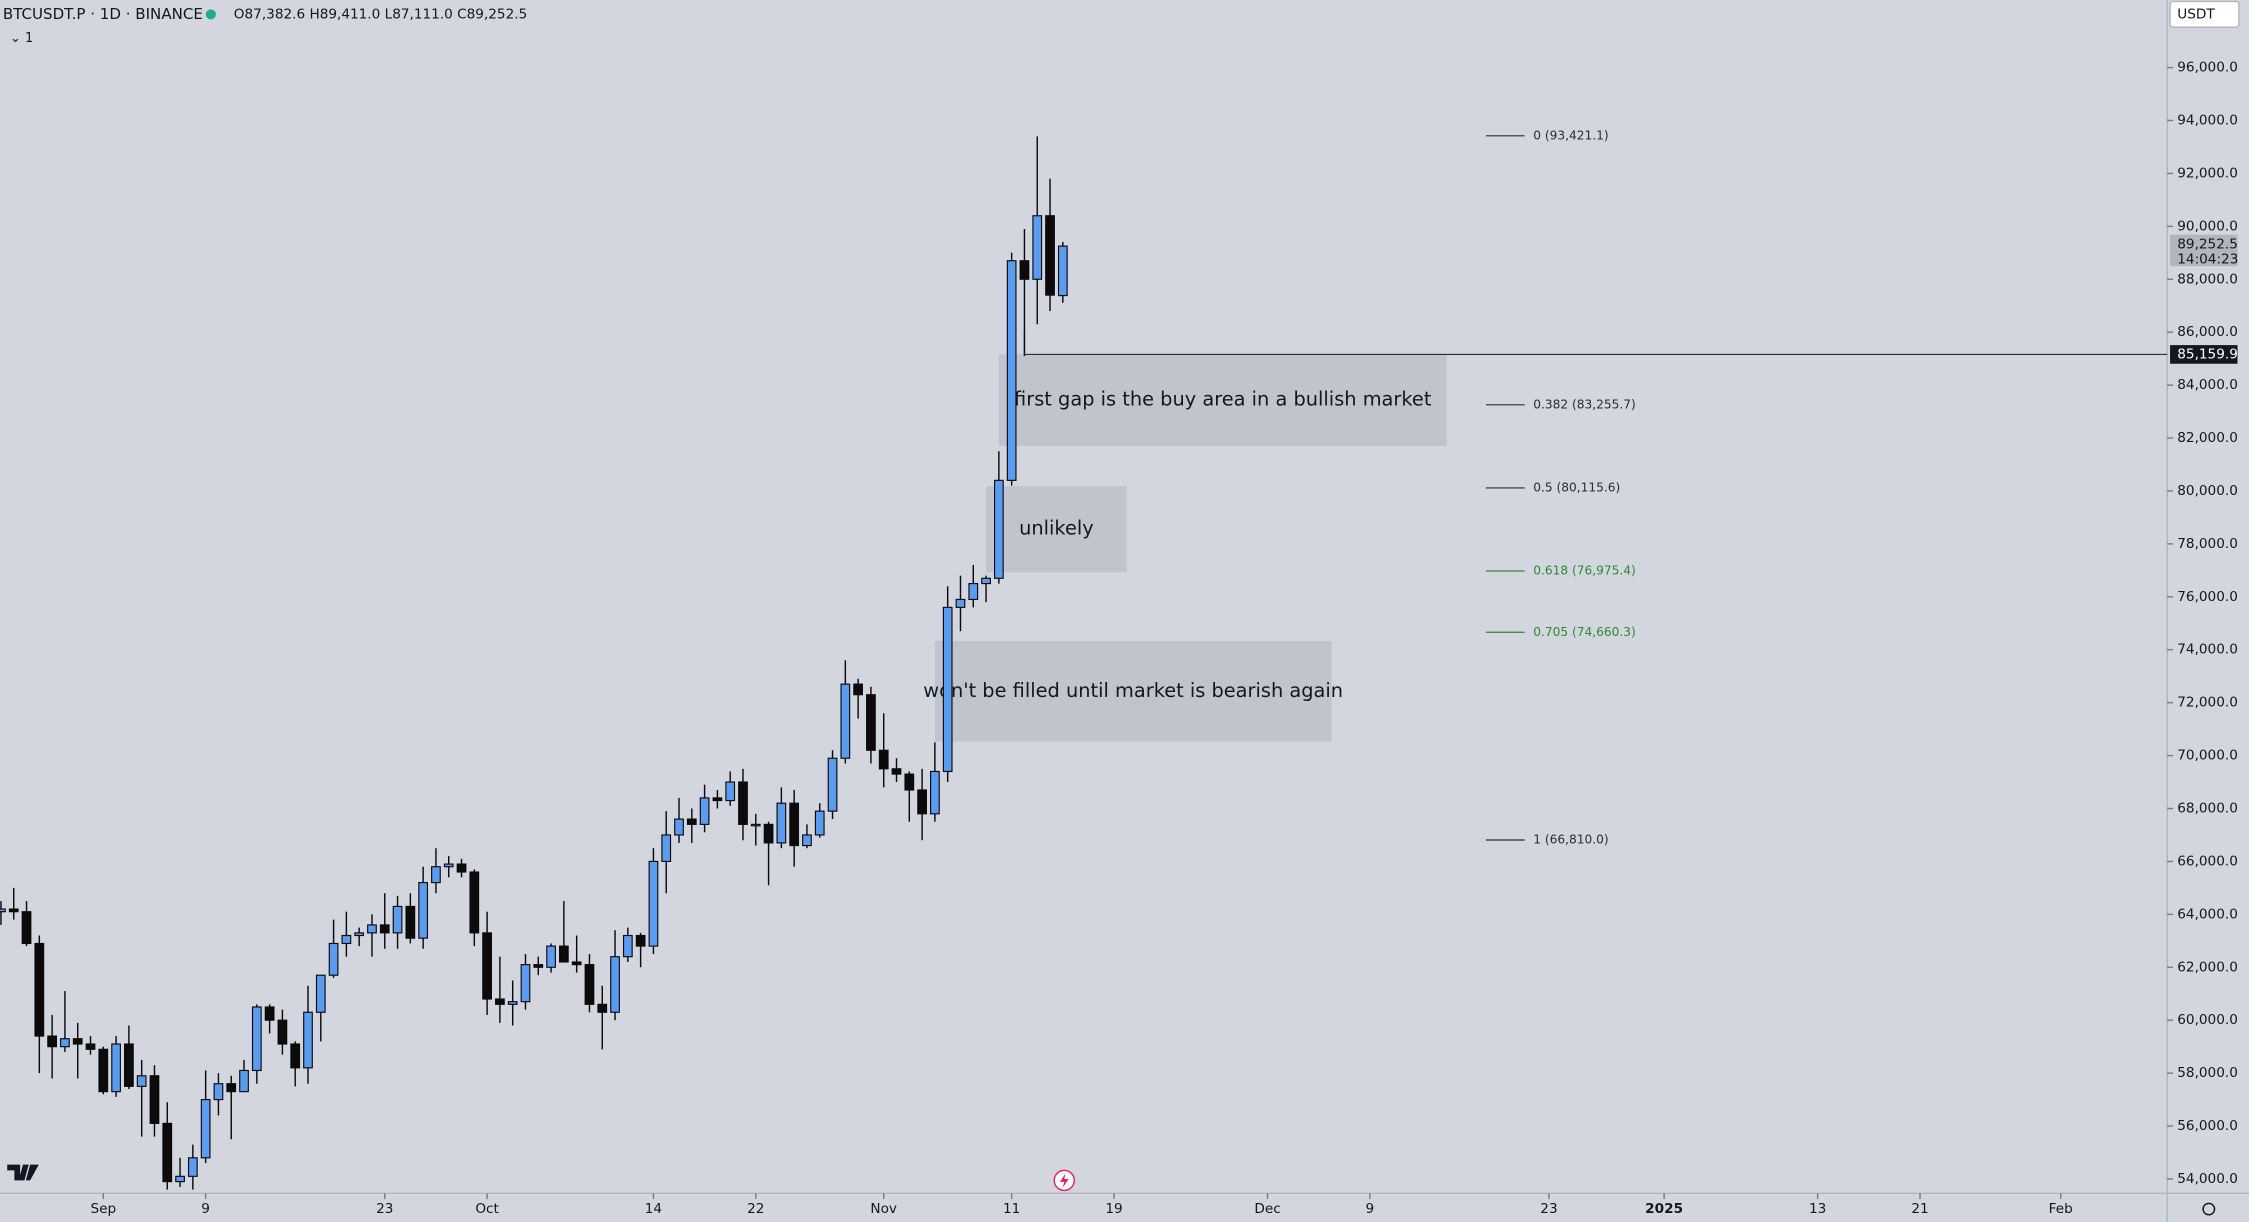 Image resolution: width=2249 pixels, height=1222 pixels. What do you see at coordinates (2207, 1020) in the screenshot?
I see `y-tick-label: 60,000.0` at bounding box center [2207, 1020].